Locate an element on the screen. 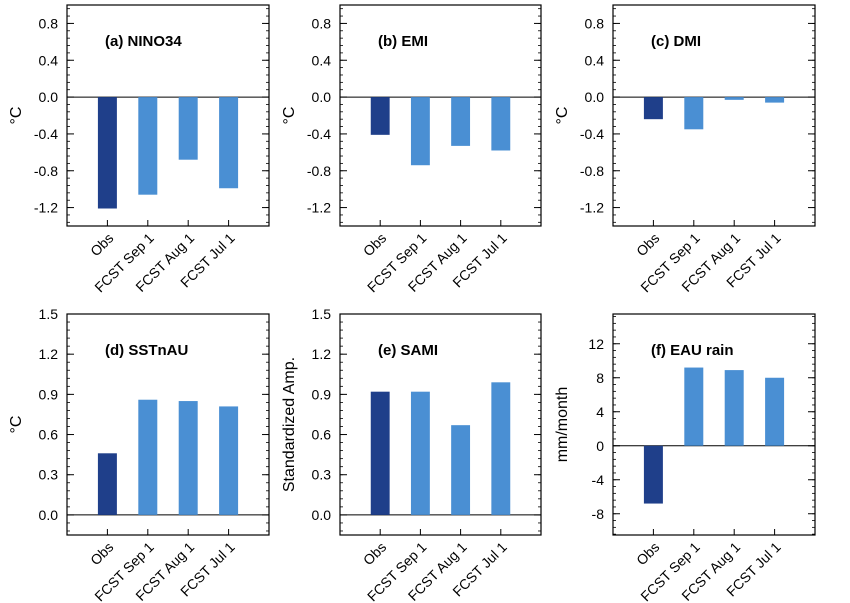  y-tick-label: 12 is located at coordinates (596, 344).